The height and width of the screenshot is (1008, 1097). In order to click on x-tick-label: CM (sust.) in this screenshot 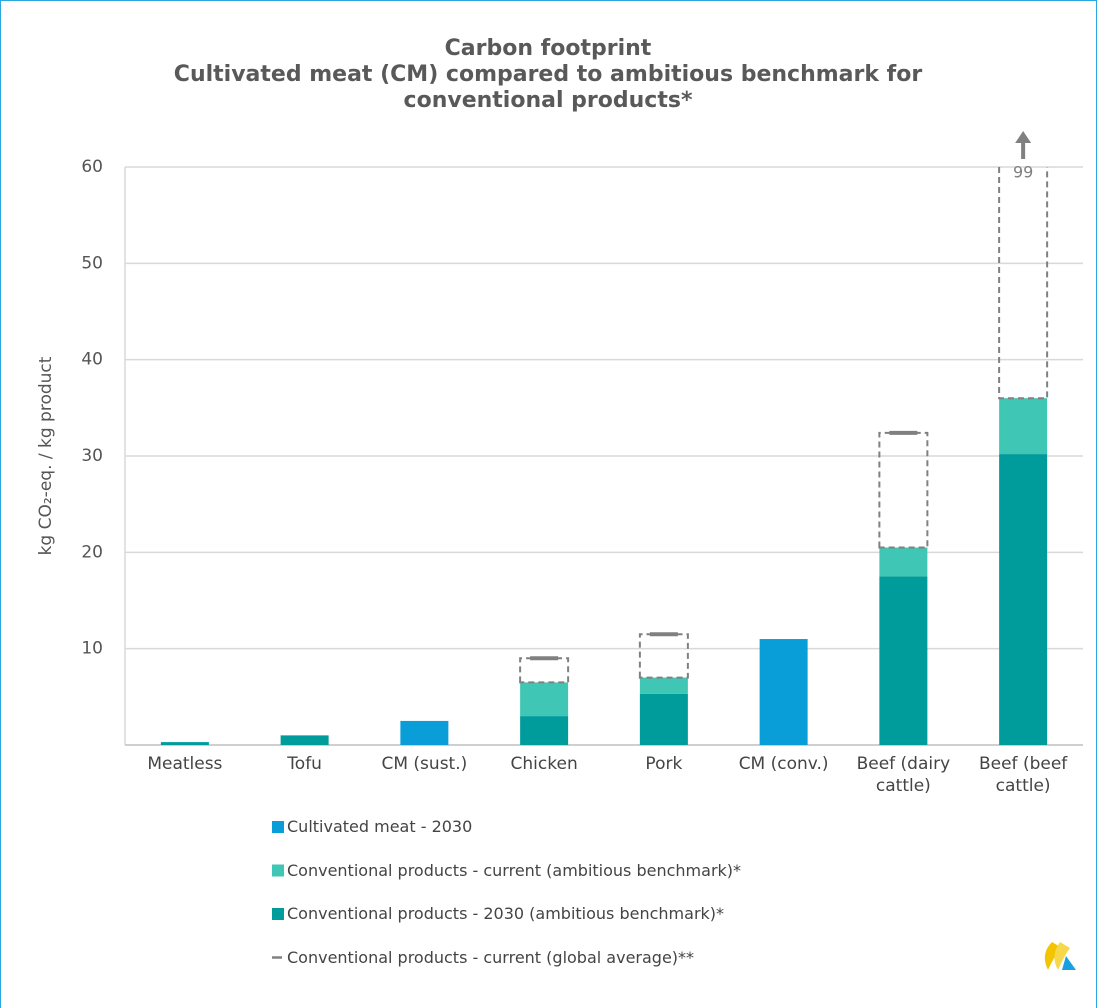, I will do `click(424, 764)`.